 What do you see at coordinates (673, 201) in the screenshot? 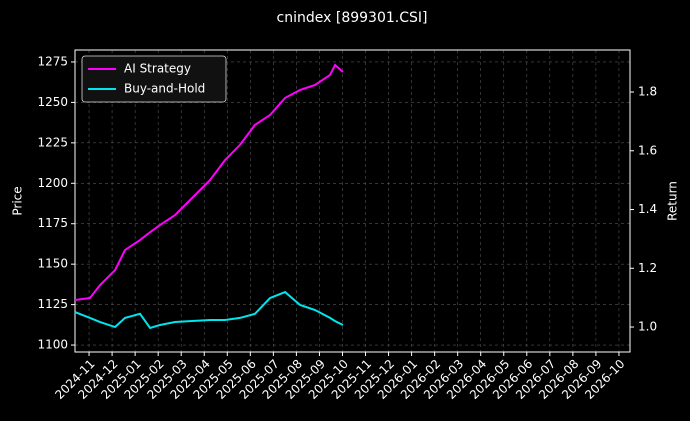
I see `y2-axis-label: Return` at bounding box center [673, 201].